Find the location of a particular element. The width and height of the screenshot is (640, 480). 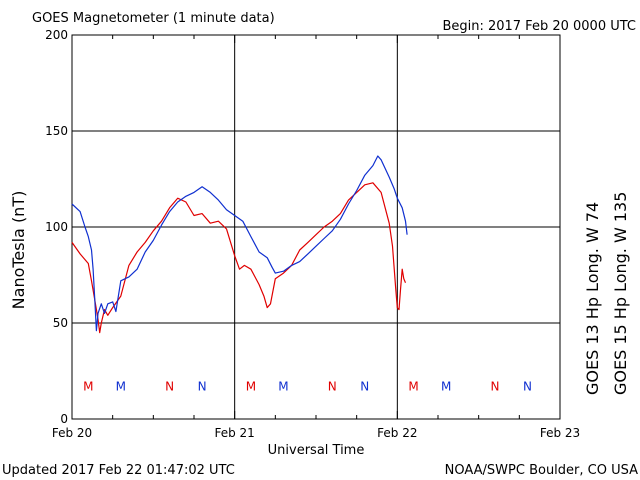

begin-label: Begin: 2017 Feb 20 0000 UTC is located at coordinates (539, 26).